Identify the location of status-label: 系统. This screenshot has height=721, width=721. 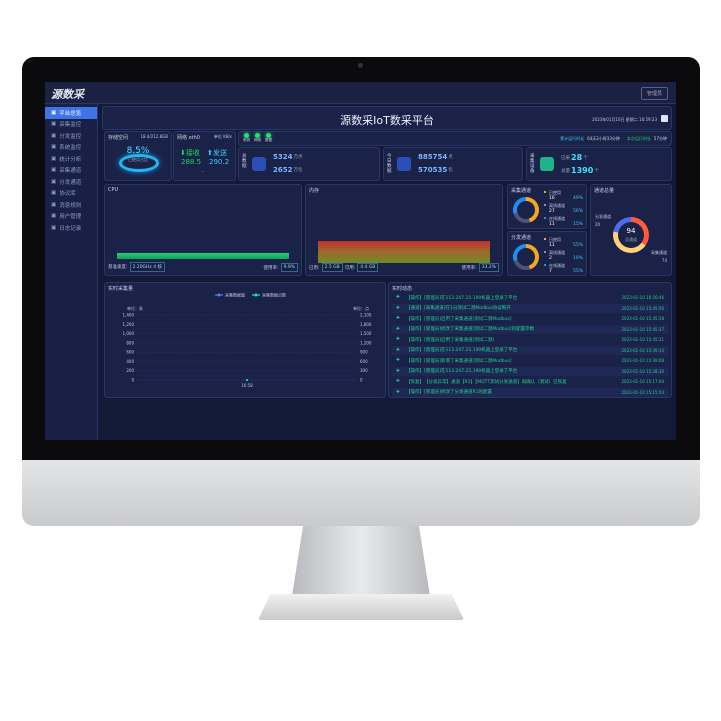
(246, 140).